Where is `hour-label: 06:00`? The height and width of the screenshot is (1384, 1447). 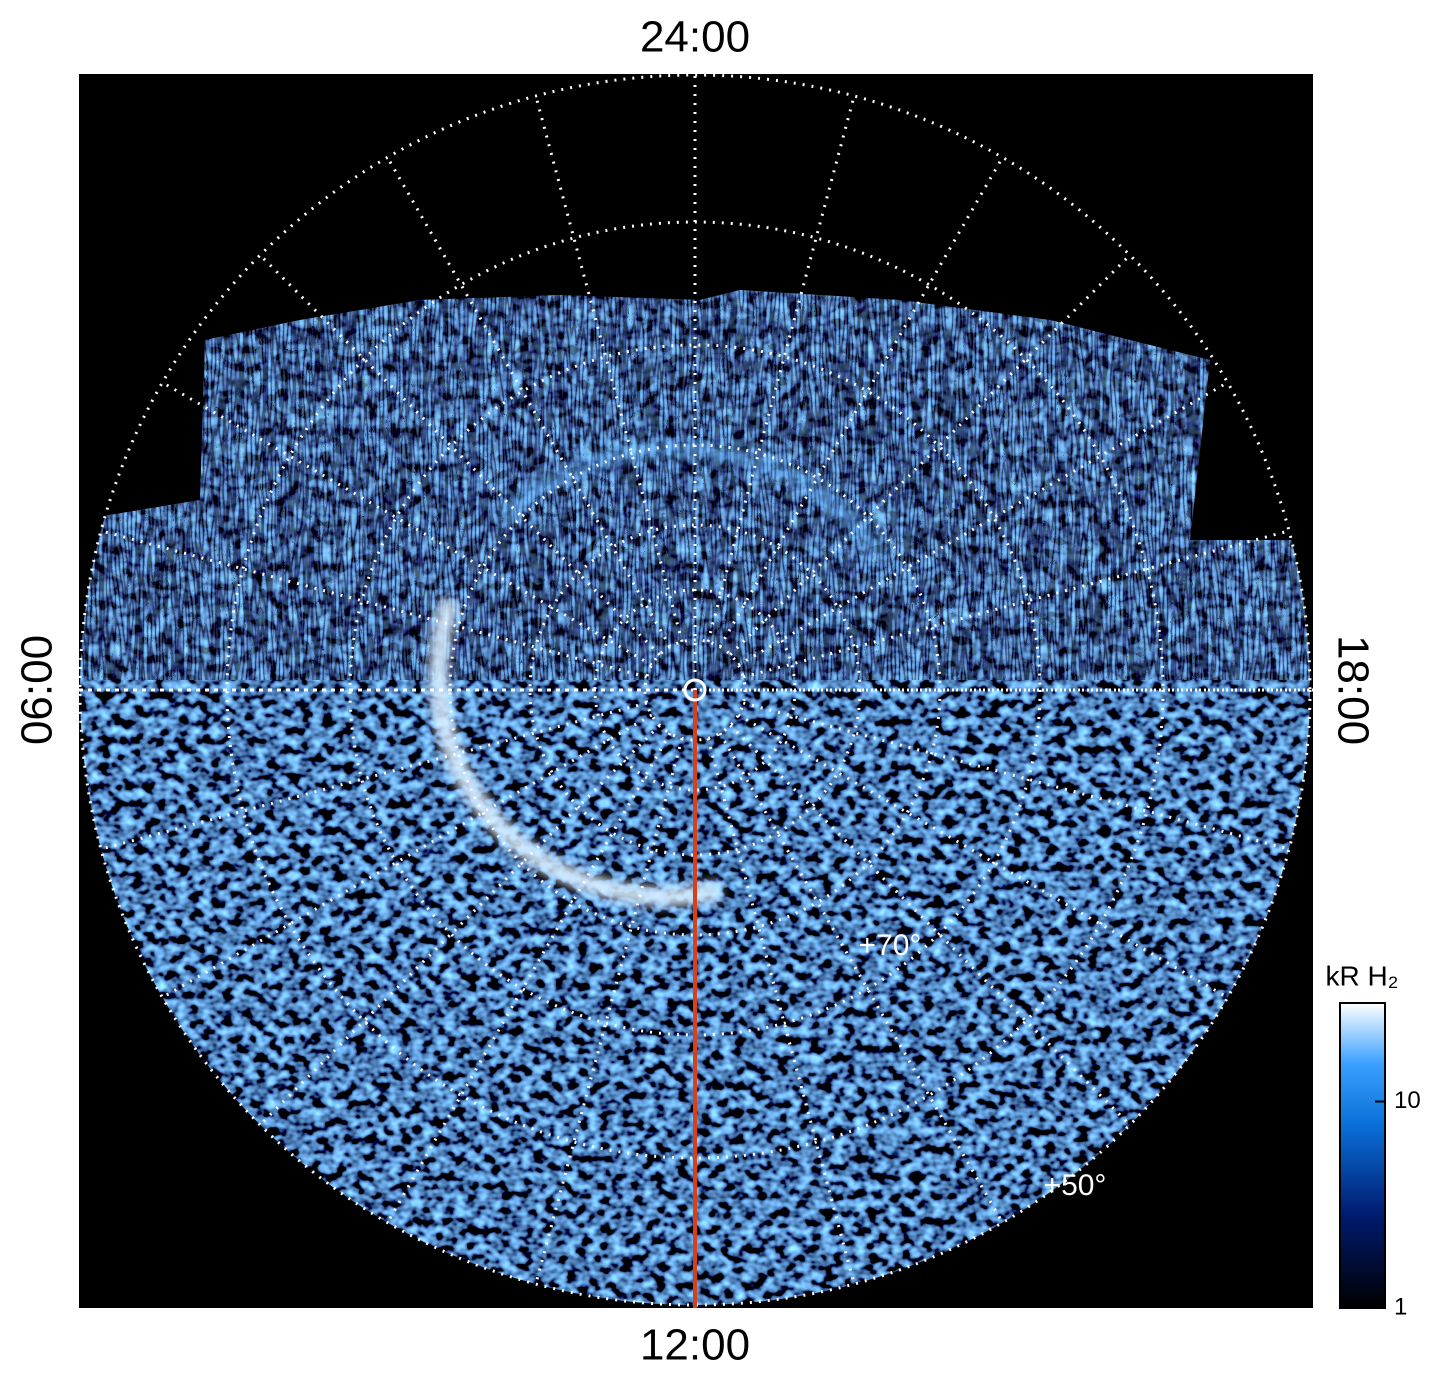
hour-label: 06:00 is located at coordinates (37, 690).